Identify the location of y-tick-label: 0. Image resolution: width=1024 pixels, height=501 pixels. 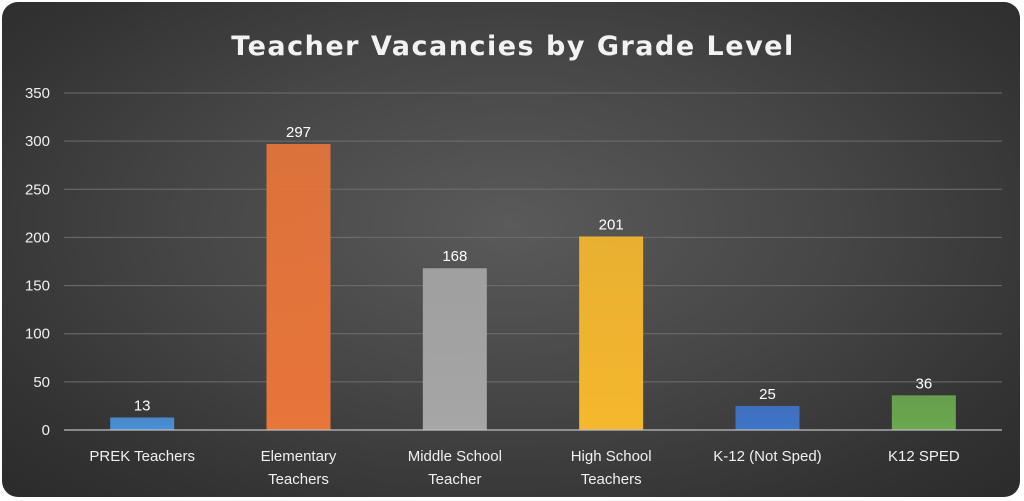
(46, 430).